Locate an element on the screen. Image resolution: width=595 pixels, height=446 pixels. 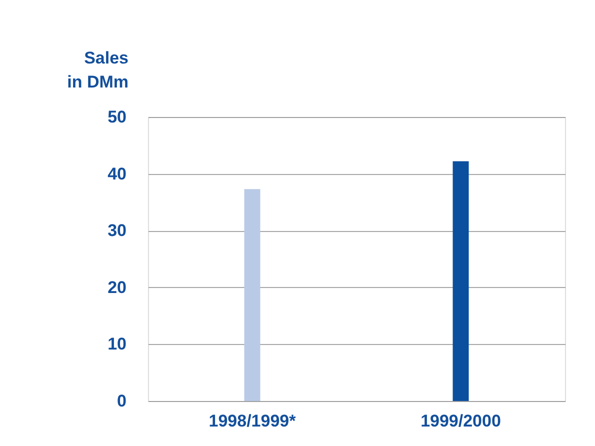
y-tick-label: 0 is located at coordinates (121, 401).